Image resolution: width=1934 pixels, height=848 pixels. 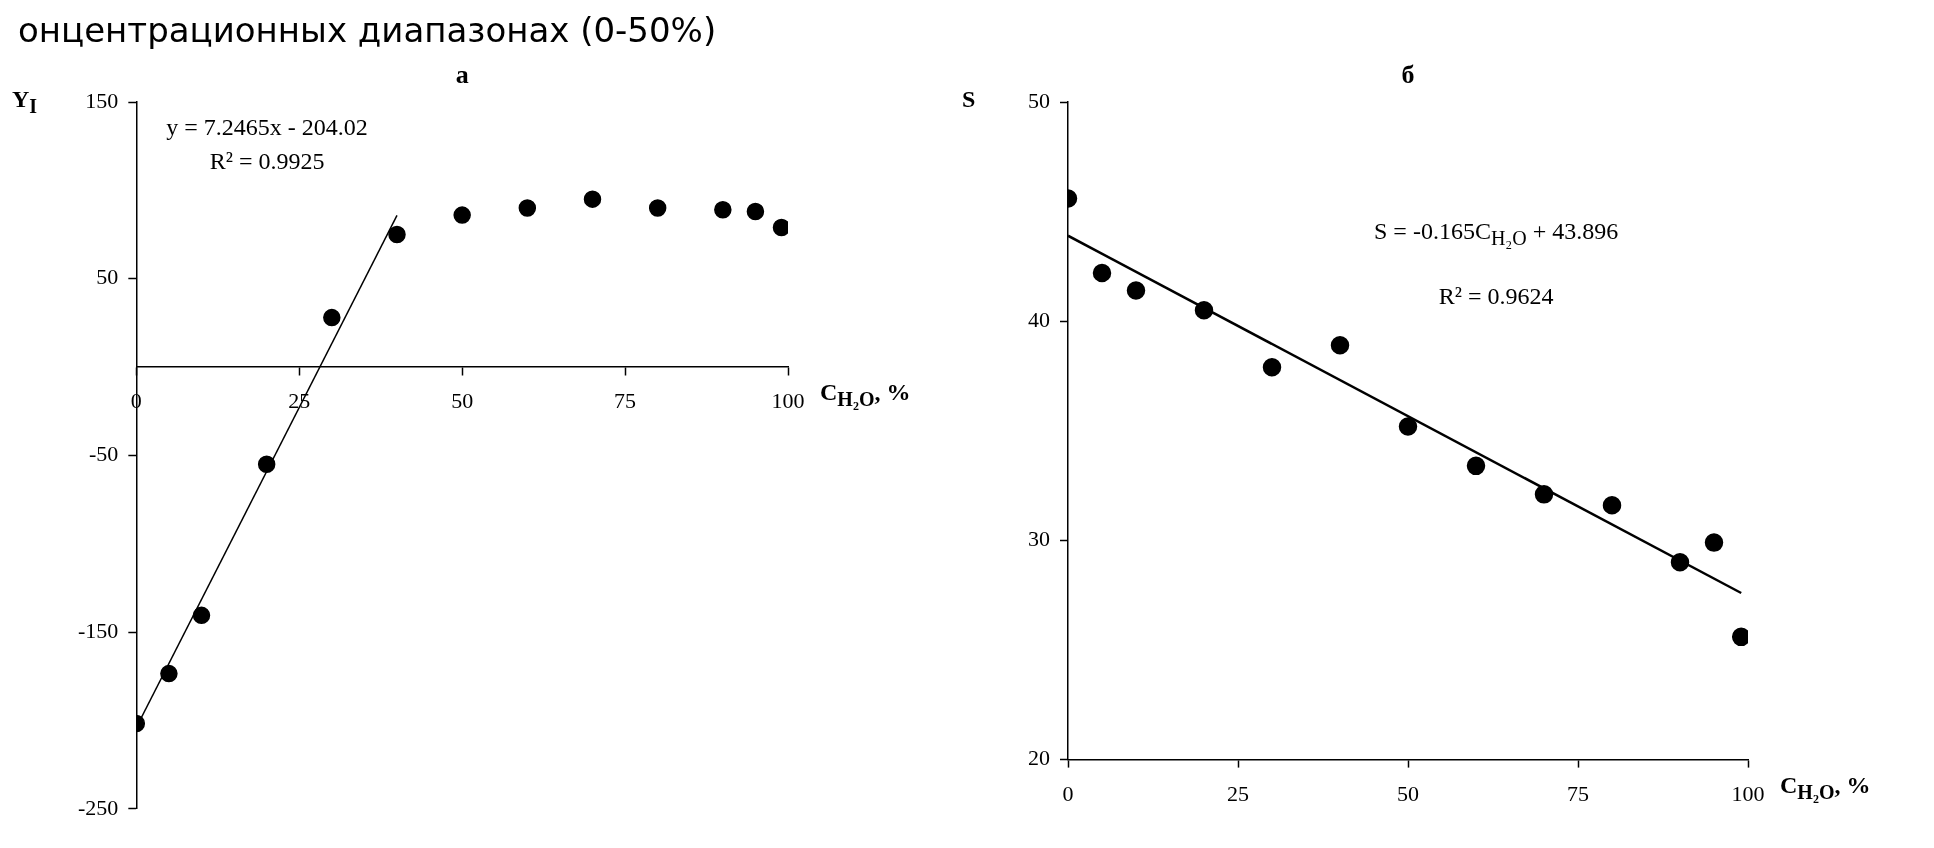 What do you see at coordinates (1039, 319) in the screenshot?
I see `y-tick-label: 40` at bounding box center [1039, 319].